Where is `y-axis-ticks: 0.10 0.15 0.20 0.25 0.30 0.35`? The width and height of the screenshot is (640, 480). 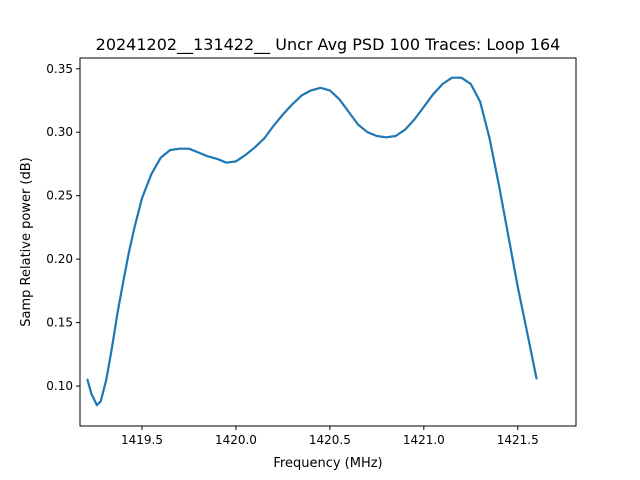
y-axis-ticks: 0.10 0.15 0.20 0.25 0.30 0.35 is located at coordinates (63, 227).